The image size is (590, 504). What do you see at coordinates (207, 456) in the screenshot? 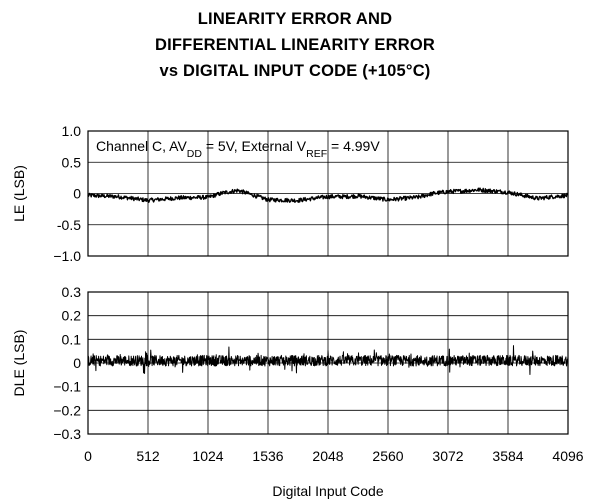
I see `x-tick-label: 1024` at bounding box center [207, 456].